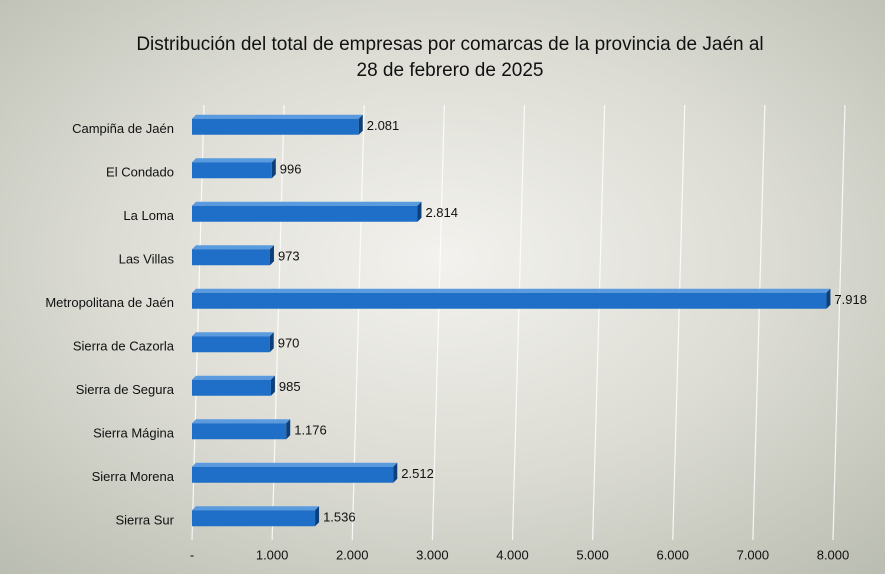 Image resolution: width=885 pixels, height=574 pixels. What do you see at coordinates (833, 554) in the screenshot?
I see `x-tick-label: 8.000` at bounding box center [833, 554].